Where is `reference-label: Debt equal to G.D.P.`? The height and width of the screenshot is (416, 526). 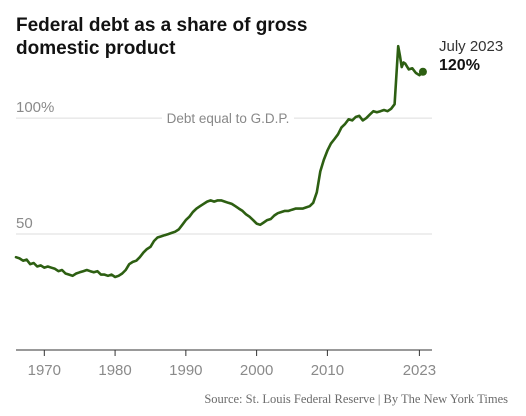 reference-label: Debt equal to G.D.P. is located at coordinates (228, 118).